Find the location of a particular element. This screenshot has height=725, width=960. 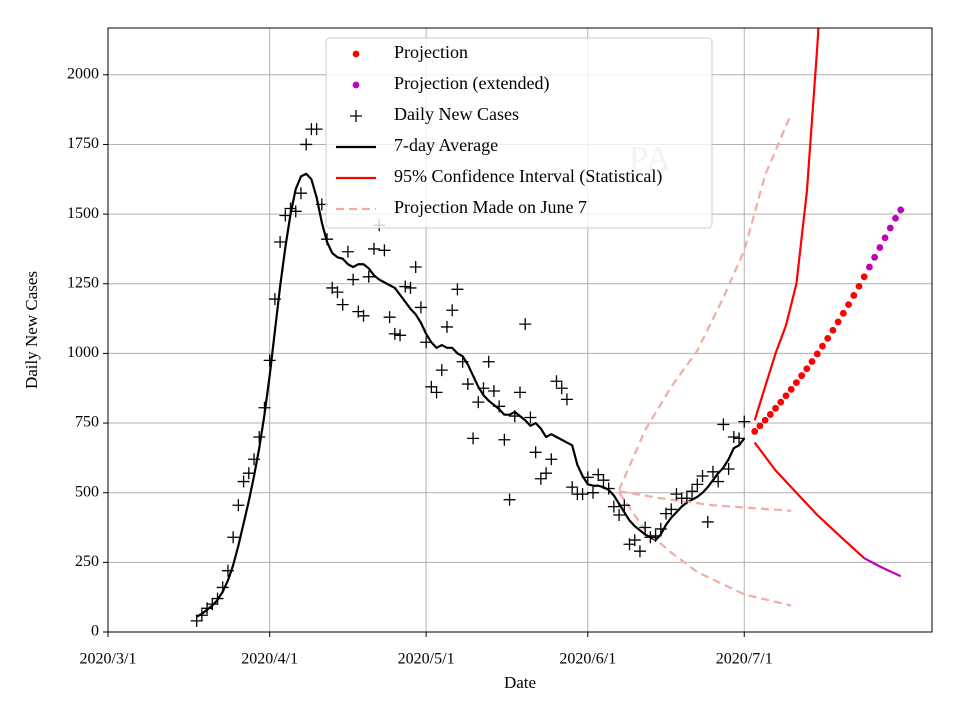

y-tick-label: 0 is located at coordinates (95, 631).